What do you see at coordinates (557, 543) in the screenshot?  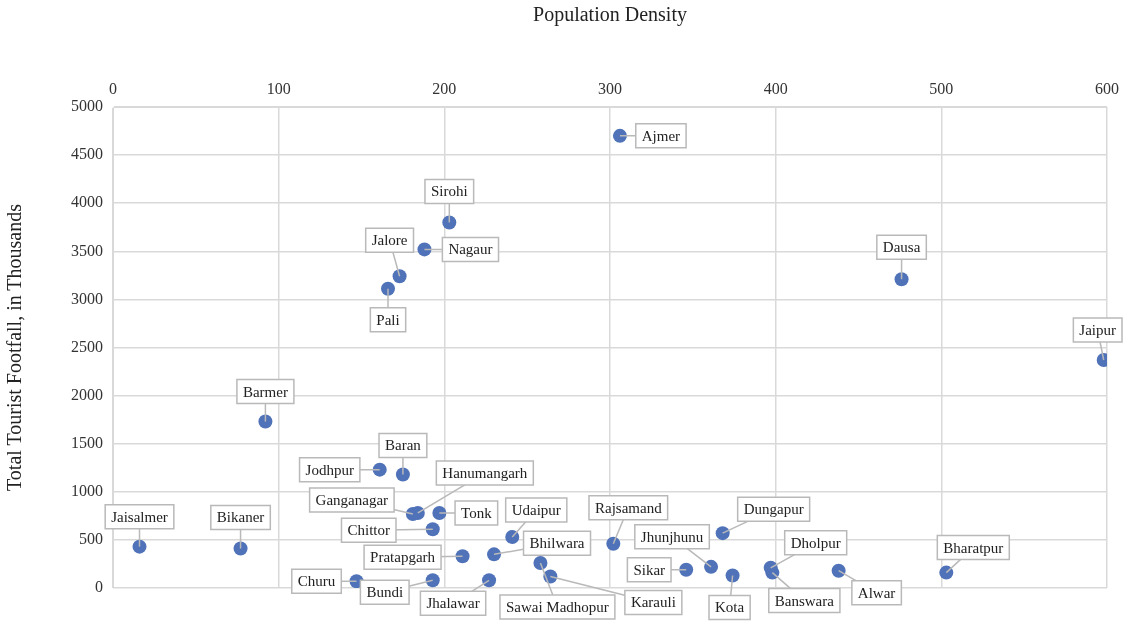 I see `series-label: Bhilwara` at bounding box center [557, 543].